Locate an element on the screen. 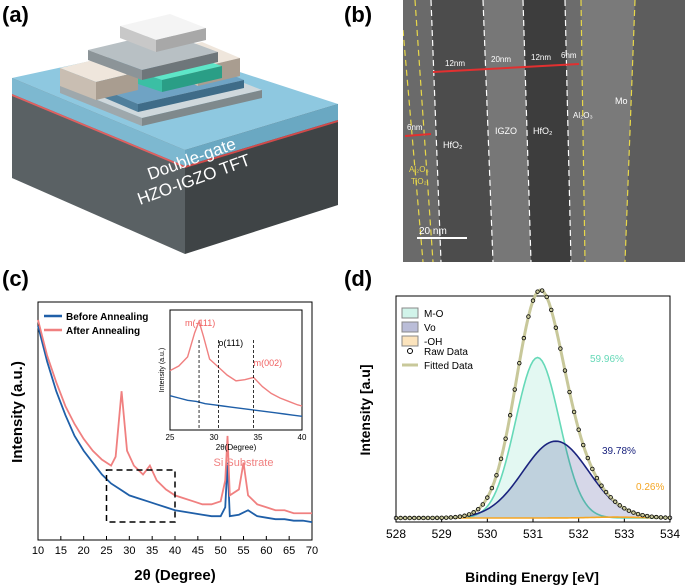 The height and width of the screenshot is (588, 685). c-ylabel: Intensity (a.u.) is located at coordinates (17, 412).